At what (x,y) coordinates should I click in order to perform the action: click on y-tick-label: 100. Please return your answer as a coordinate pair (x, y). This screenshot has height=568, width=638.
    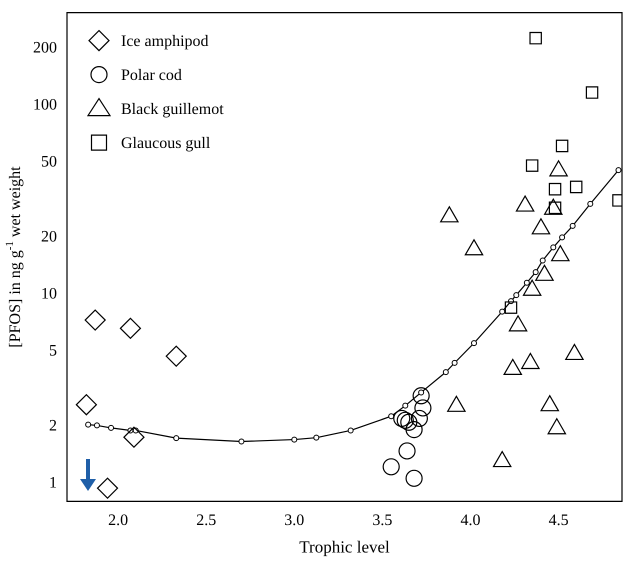
    Looking at the image, I should click on (45, 105).